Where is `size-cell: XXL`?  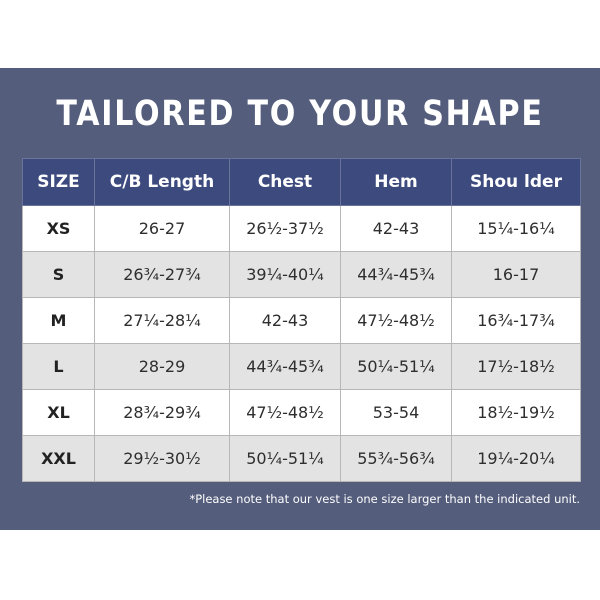 size-cell: XXL is located at coordinates (58, 458).